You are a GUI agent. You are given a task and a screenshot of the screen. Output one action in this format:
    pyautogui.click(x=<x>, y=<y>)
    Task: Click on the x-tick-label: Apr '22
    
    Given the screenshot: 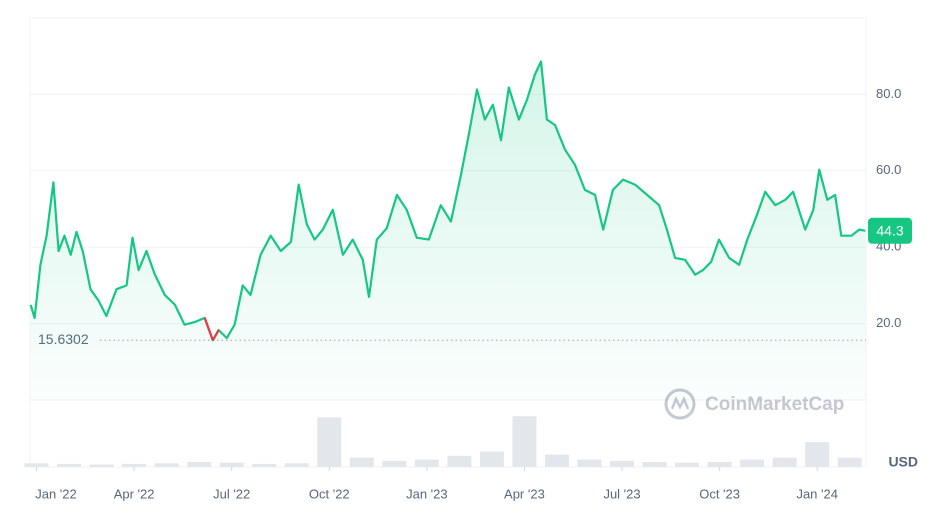 What is the action you would take?
    pyautogui.click(x=134, y=493)
    